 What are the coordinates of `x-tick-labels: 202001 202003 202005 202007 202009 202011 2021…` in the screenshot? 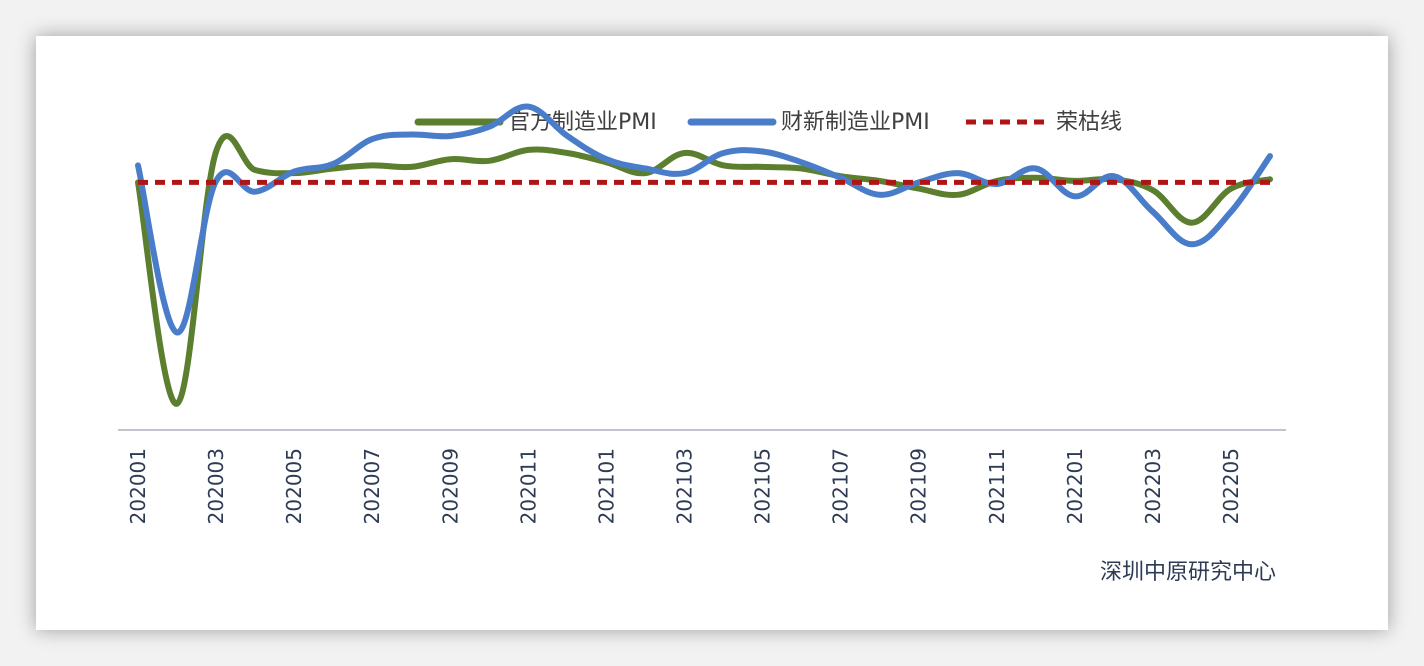 It's located at (684, 486).